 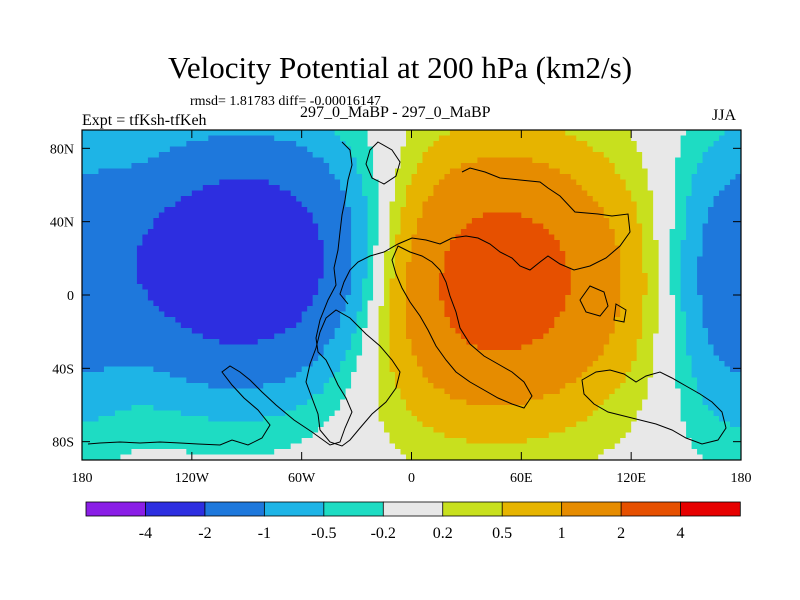 What do you see at coordinates (264, 533) in the screenshot?
I see `colorbar-label: -1` at bounding box center [264, 533].